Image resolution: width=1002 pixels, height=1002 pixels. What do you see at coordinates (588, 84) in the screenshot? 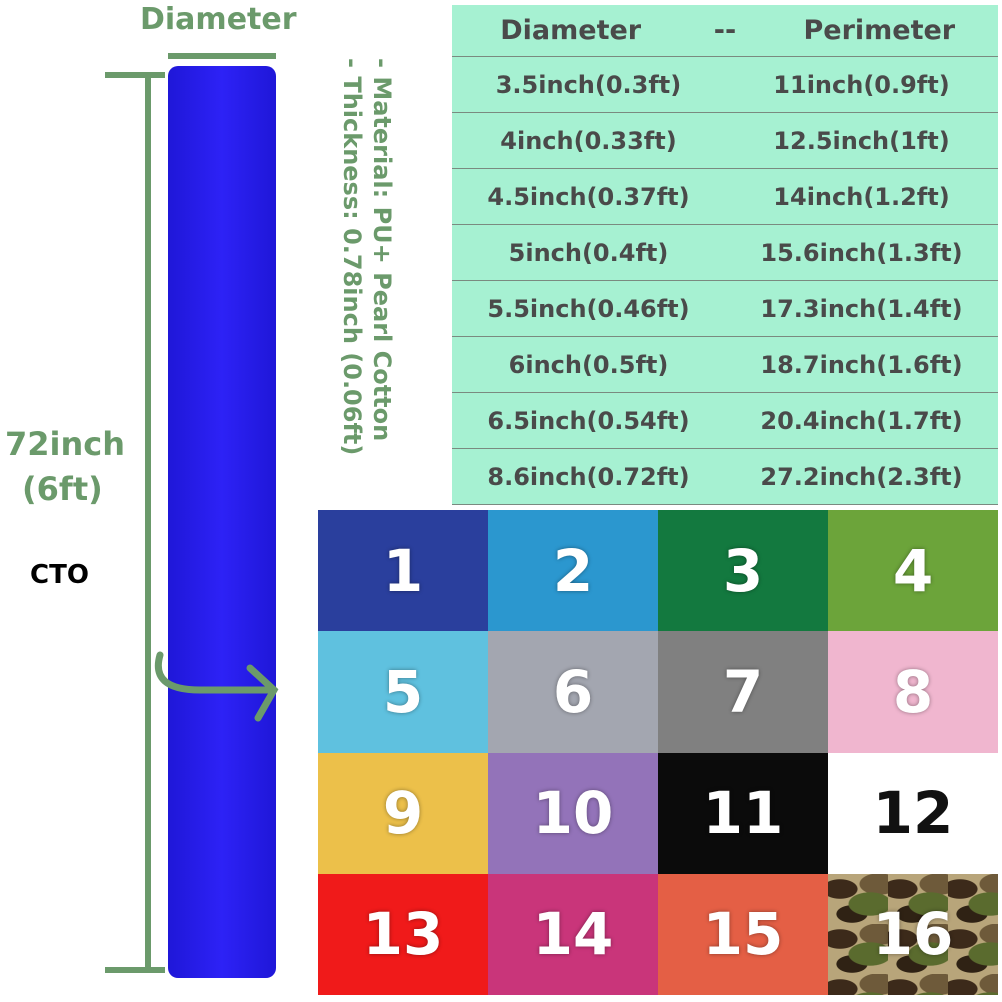
I see `table-cell: 3.5inch(0.3ft)` at bounding box center [588, 84].